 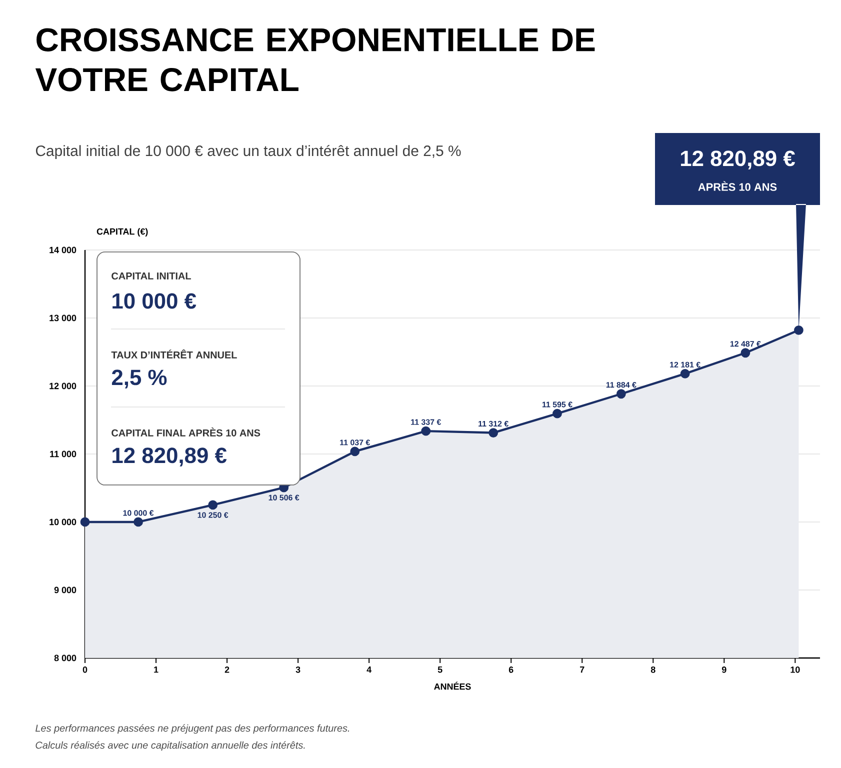 I want to click on x-tick-label: 9, so click(x=724, y=669).